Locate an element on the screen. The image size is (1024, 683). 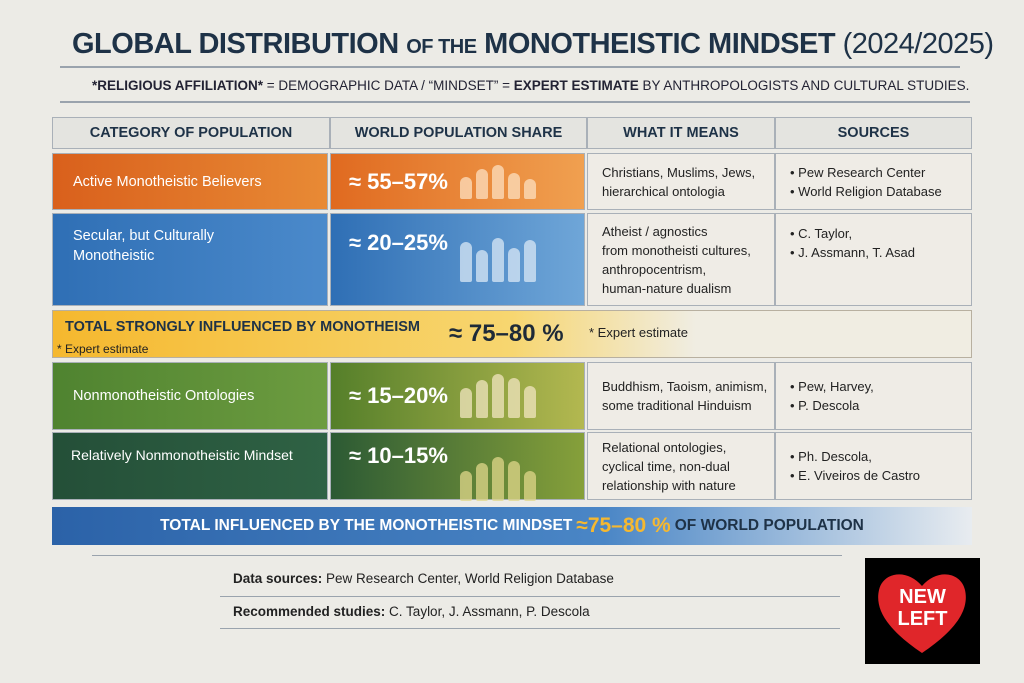
category-cell: Relatively Nonmonotheistic Mindset is located at coordinates (190, 466).